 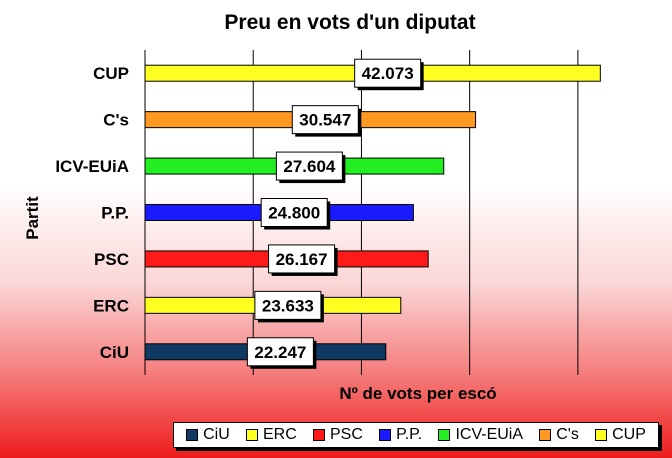 I want to click on legend-label: CiU, so click(x=216, y=434).